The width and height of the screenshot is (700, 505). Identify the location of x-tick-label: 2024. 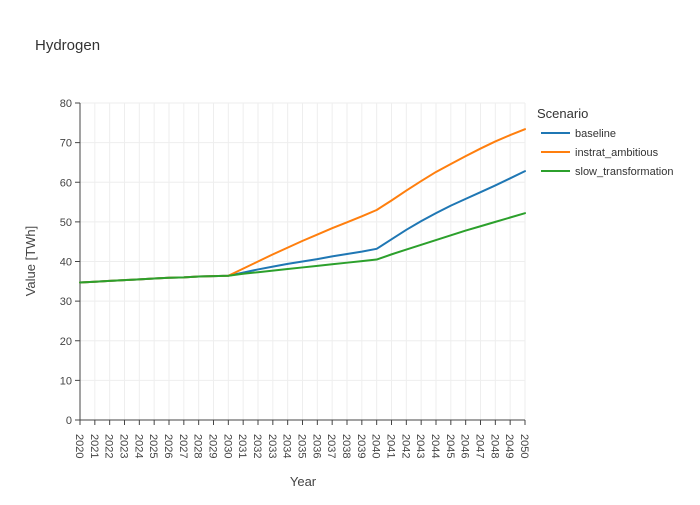
(138, 446).